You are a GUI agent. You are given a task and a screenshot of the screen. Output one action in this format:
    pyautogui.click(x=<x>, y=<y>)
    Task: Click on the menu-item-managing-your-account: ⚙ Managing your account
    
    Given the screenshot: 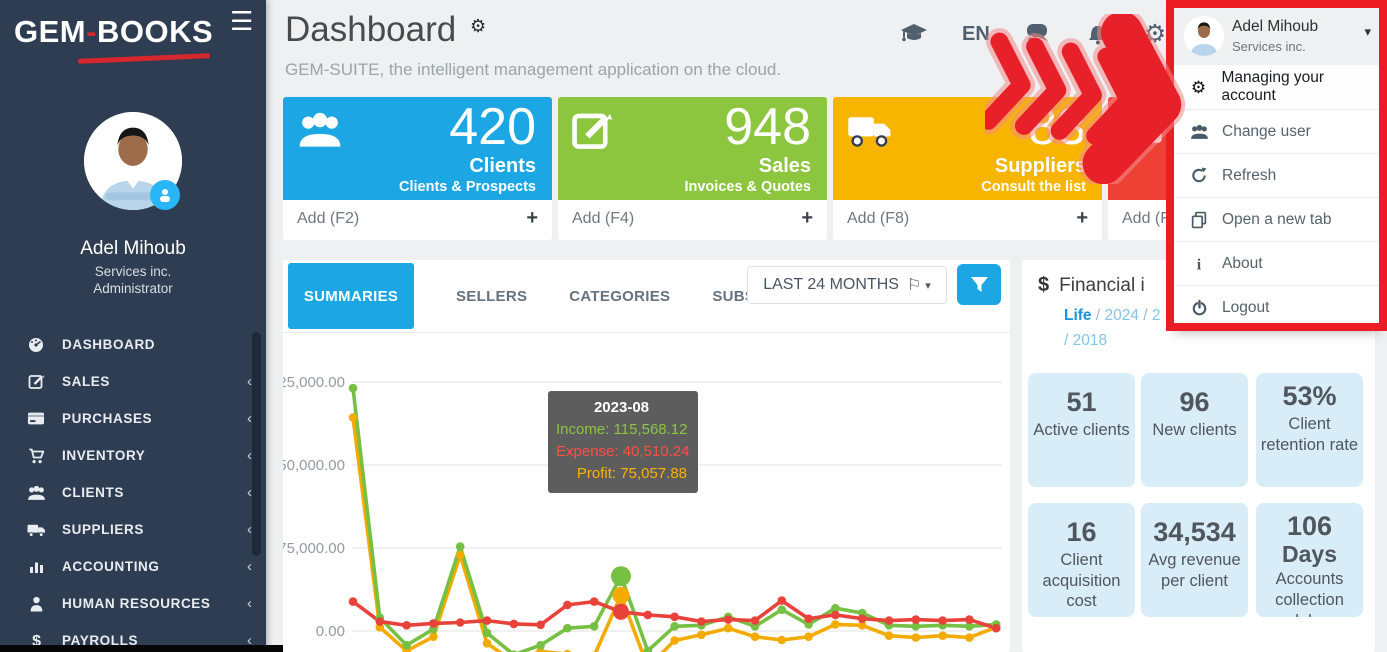 What is the action you would take?
    pyautogui.click(x=1276, y=87)
    